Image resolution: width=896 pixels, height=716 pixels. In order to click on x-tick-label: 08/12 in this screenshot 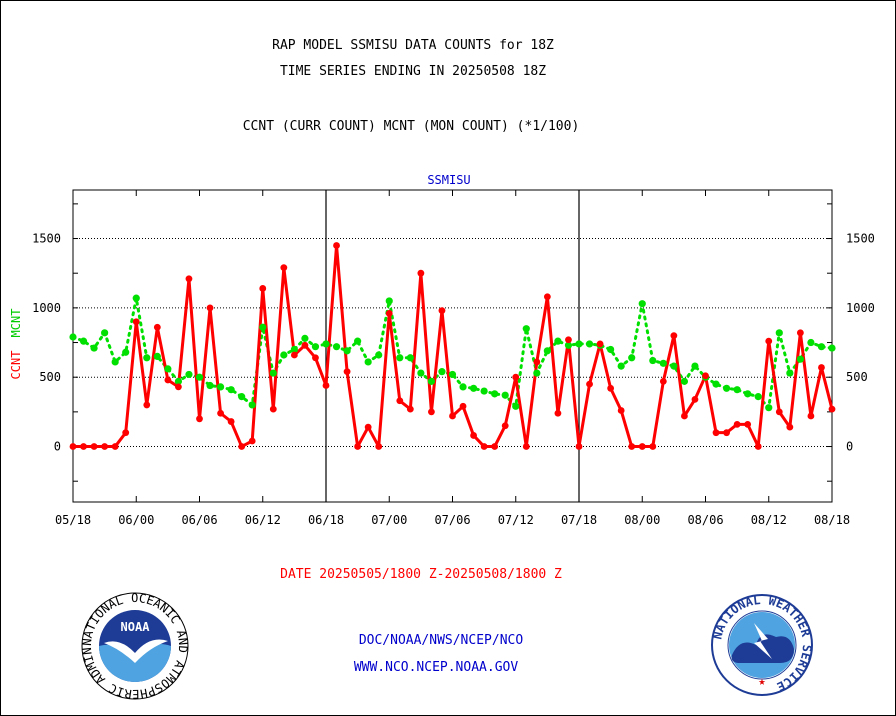, I will do `click(769, 520)`.